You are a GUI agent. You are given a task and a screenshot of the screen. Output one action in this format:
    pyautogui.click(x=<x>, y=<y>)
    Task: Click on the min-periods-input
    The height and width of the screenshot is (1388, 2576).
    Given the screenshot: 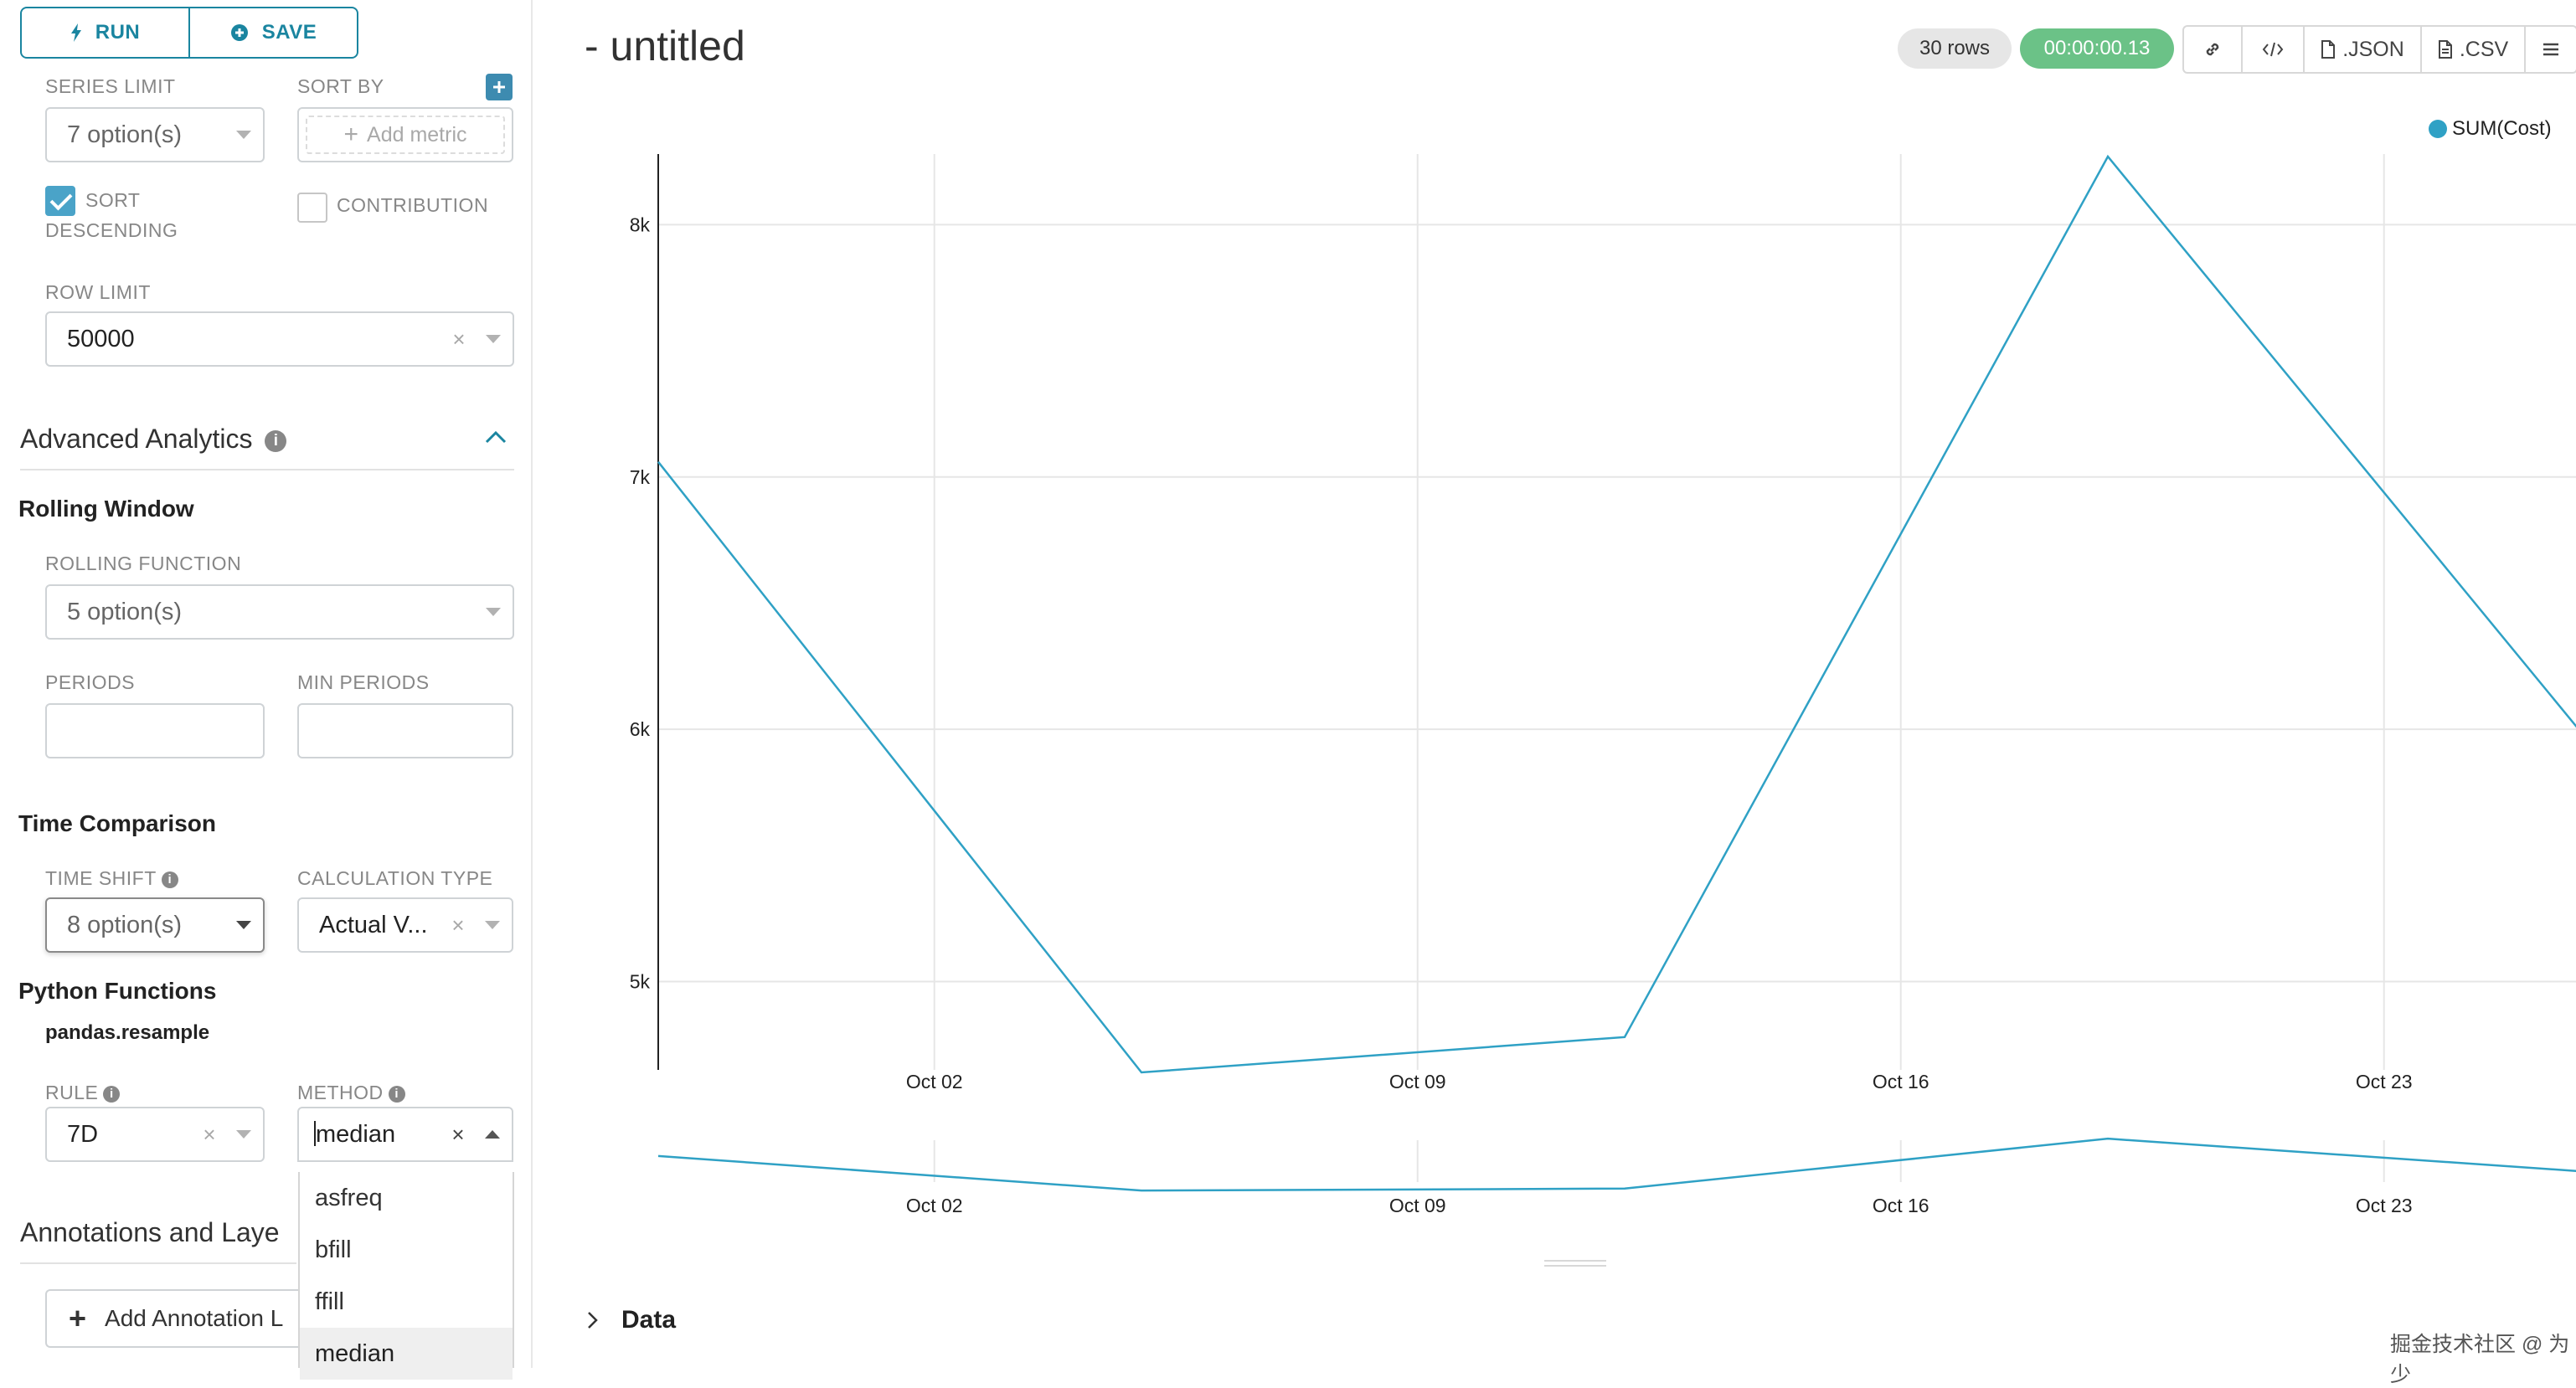 What is the action you would take?
    pyautogui.click(x=405, y=730)
    